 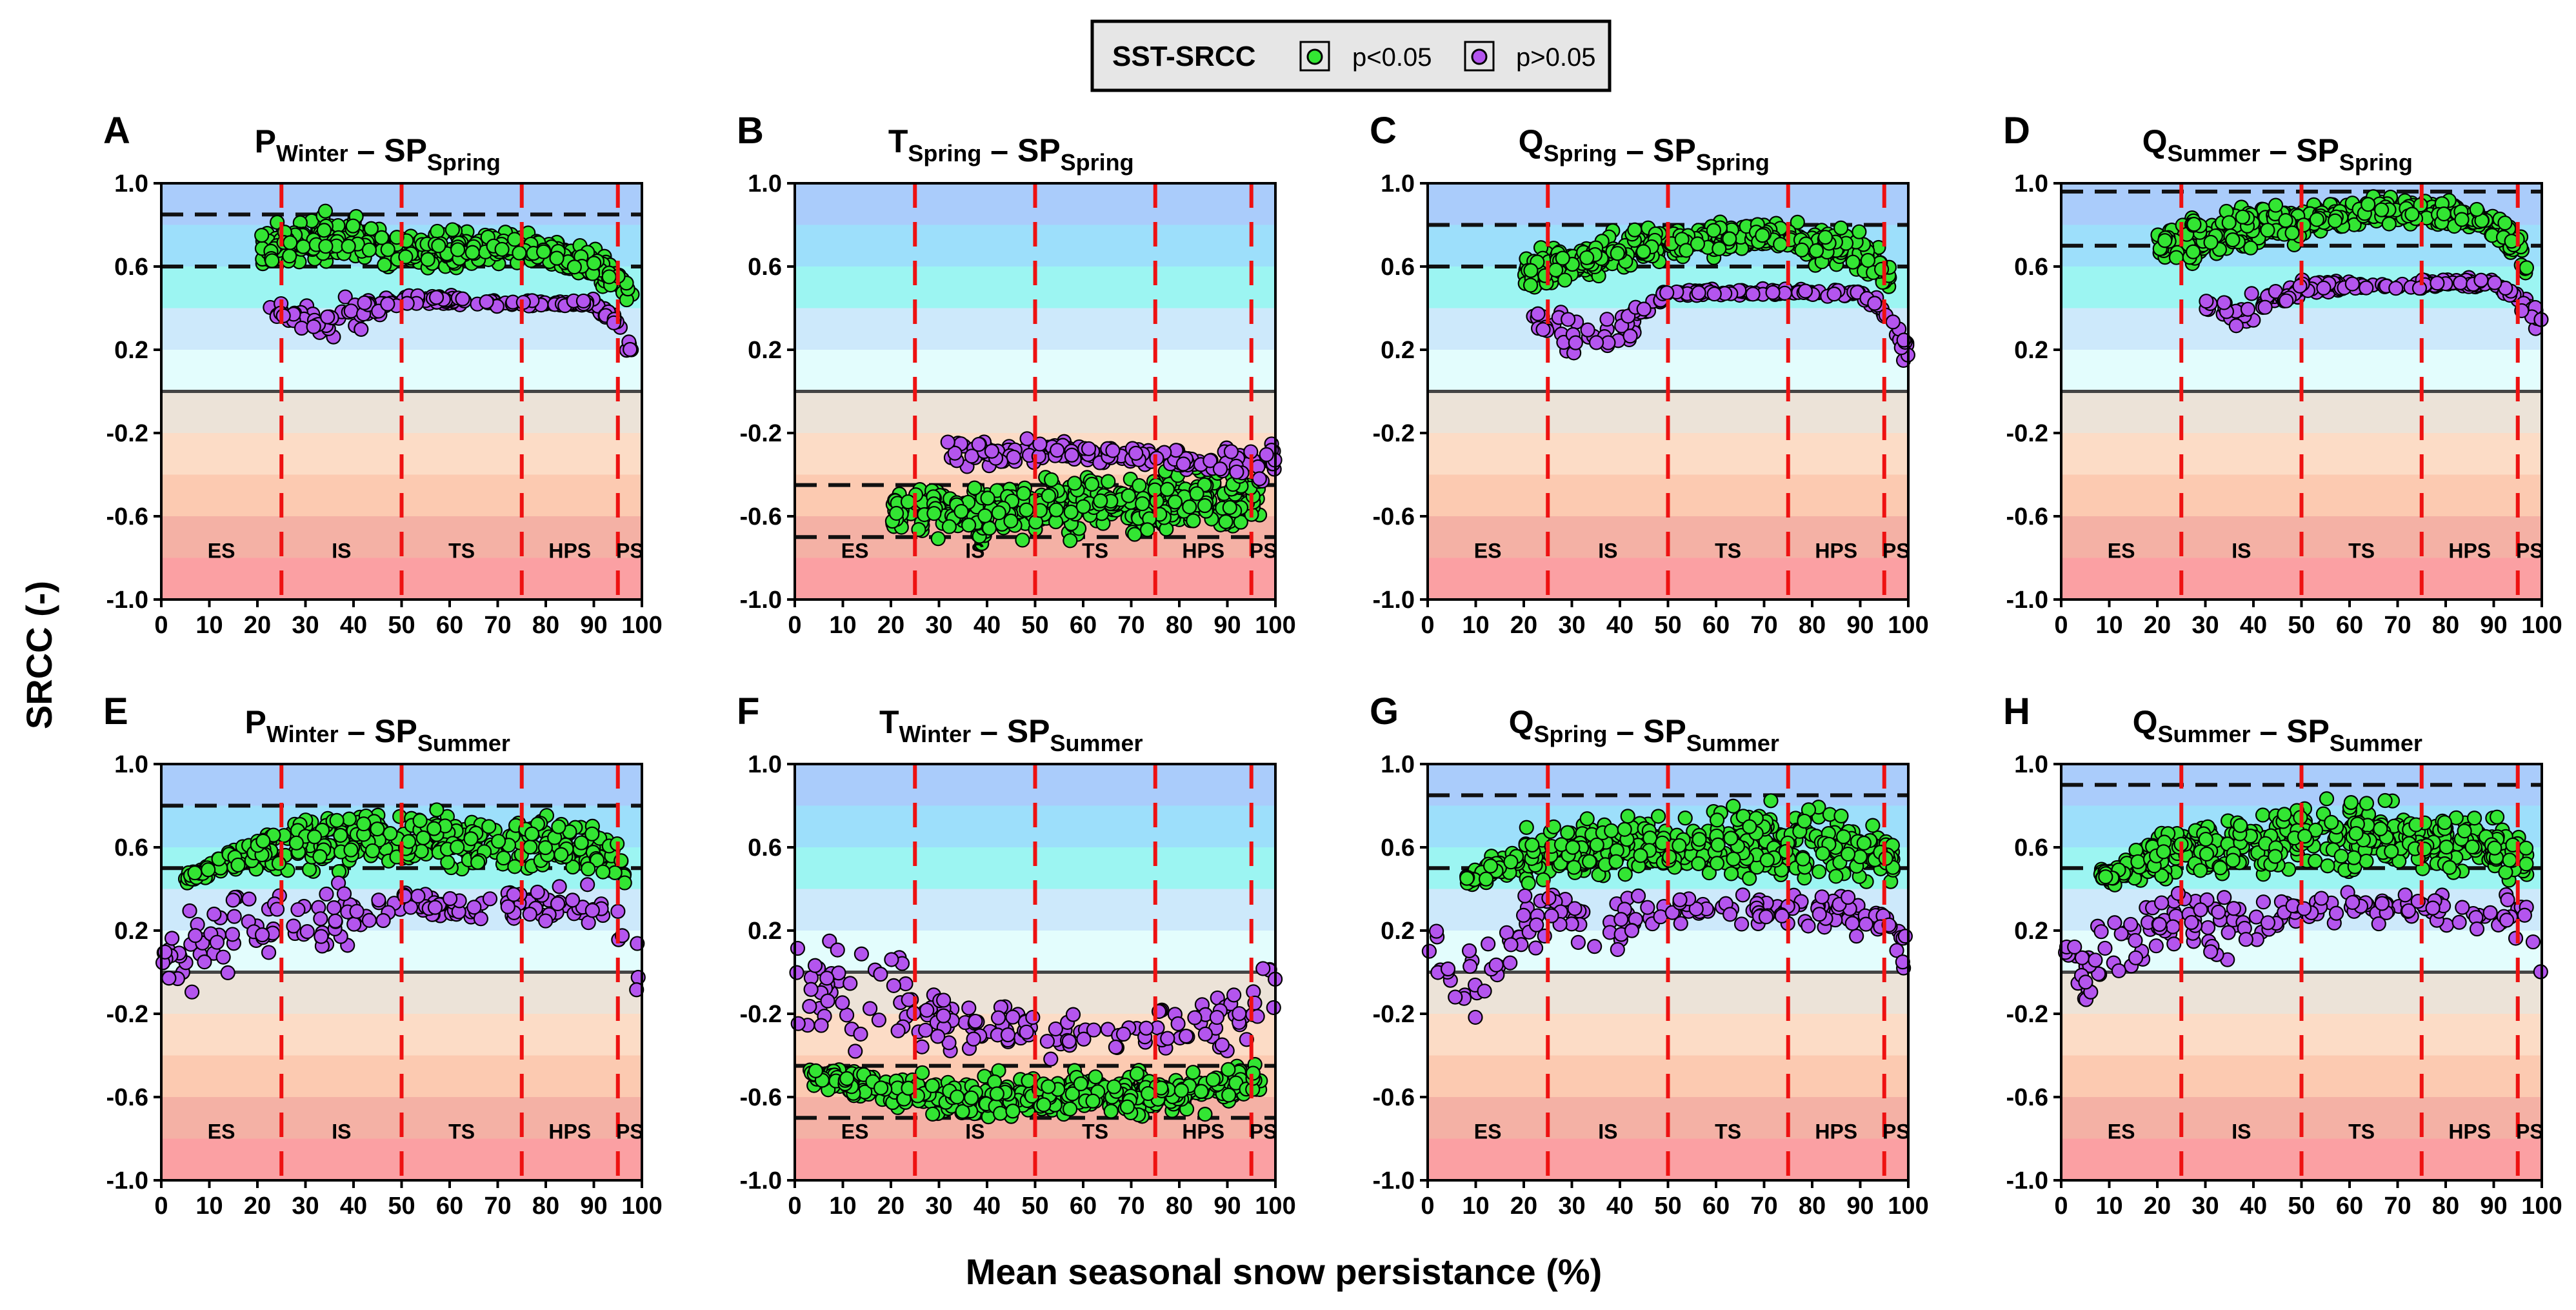 I want to click on legend-marker-significant, so click(x=1314, y=56).